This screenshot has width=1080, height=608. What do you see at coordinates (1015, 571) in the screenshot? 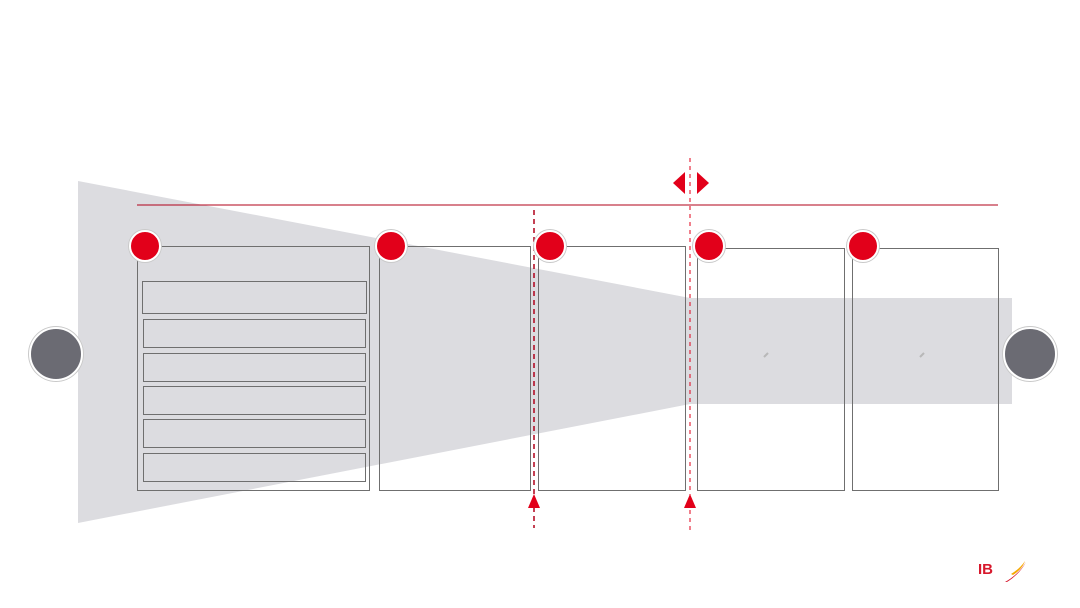
I see `logo-swoosh` at bounding box center [1015, 571].